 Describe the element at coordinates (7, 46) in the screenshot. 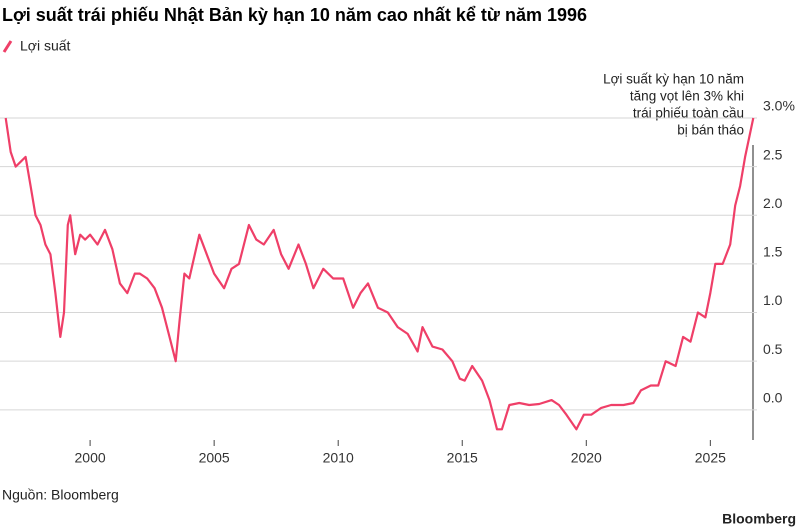

I see `legend-swatch` at that location.